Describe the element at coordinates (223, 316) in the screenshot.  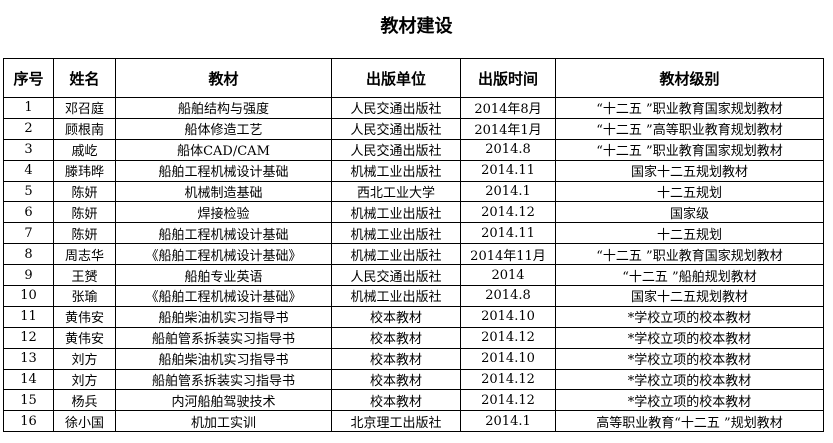
I see `cell-textbook: 船舶柴油机实习指导书` at that location.